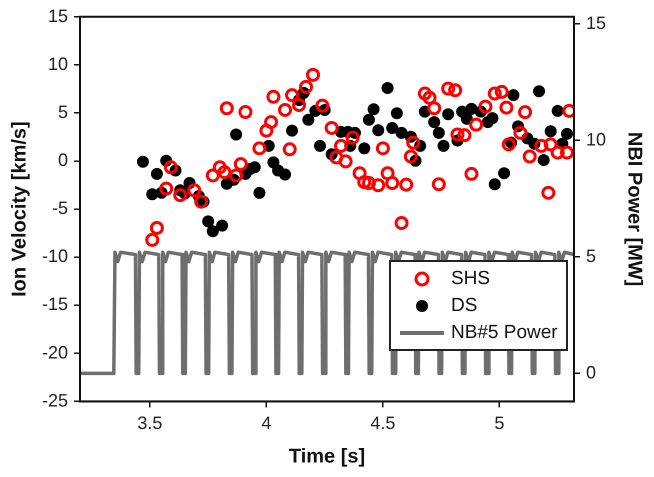  I want to click on y-tick-label: -15, so click(55, 304).